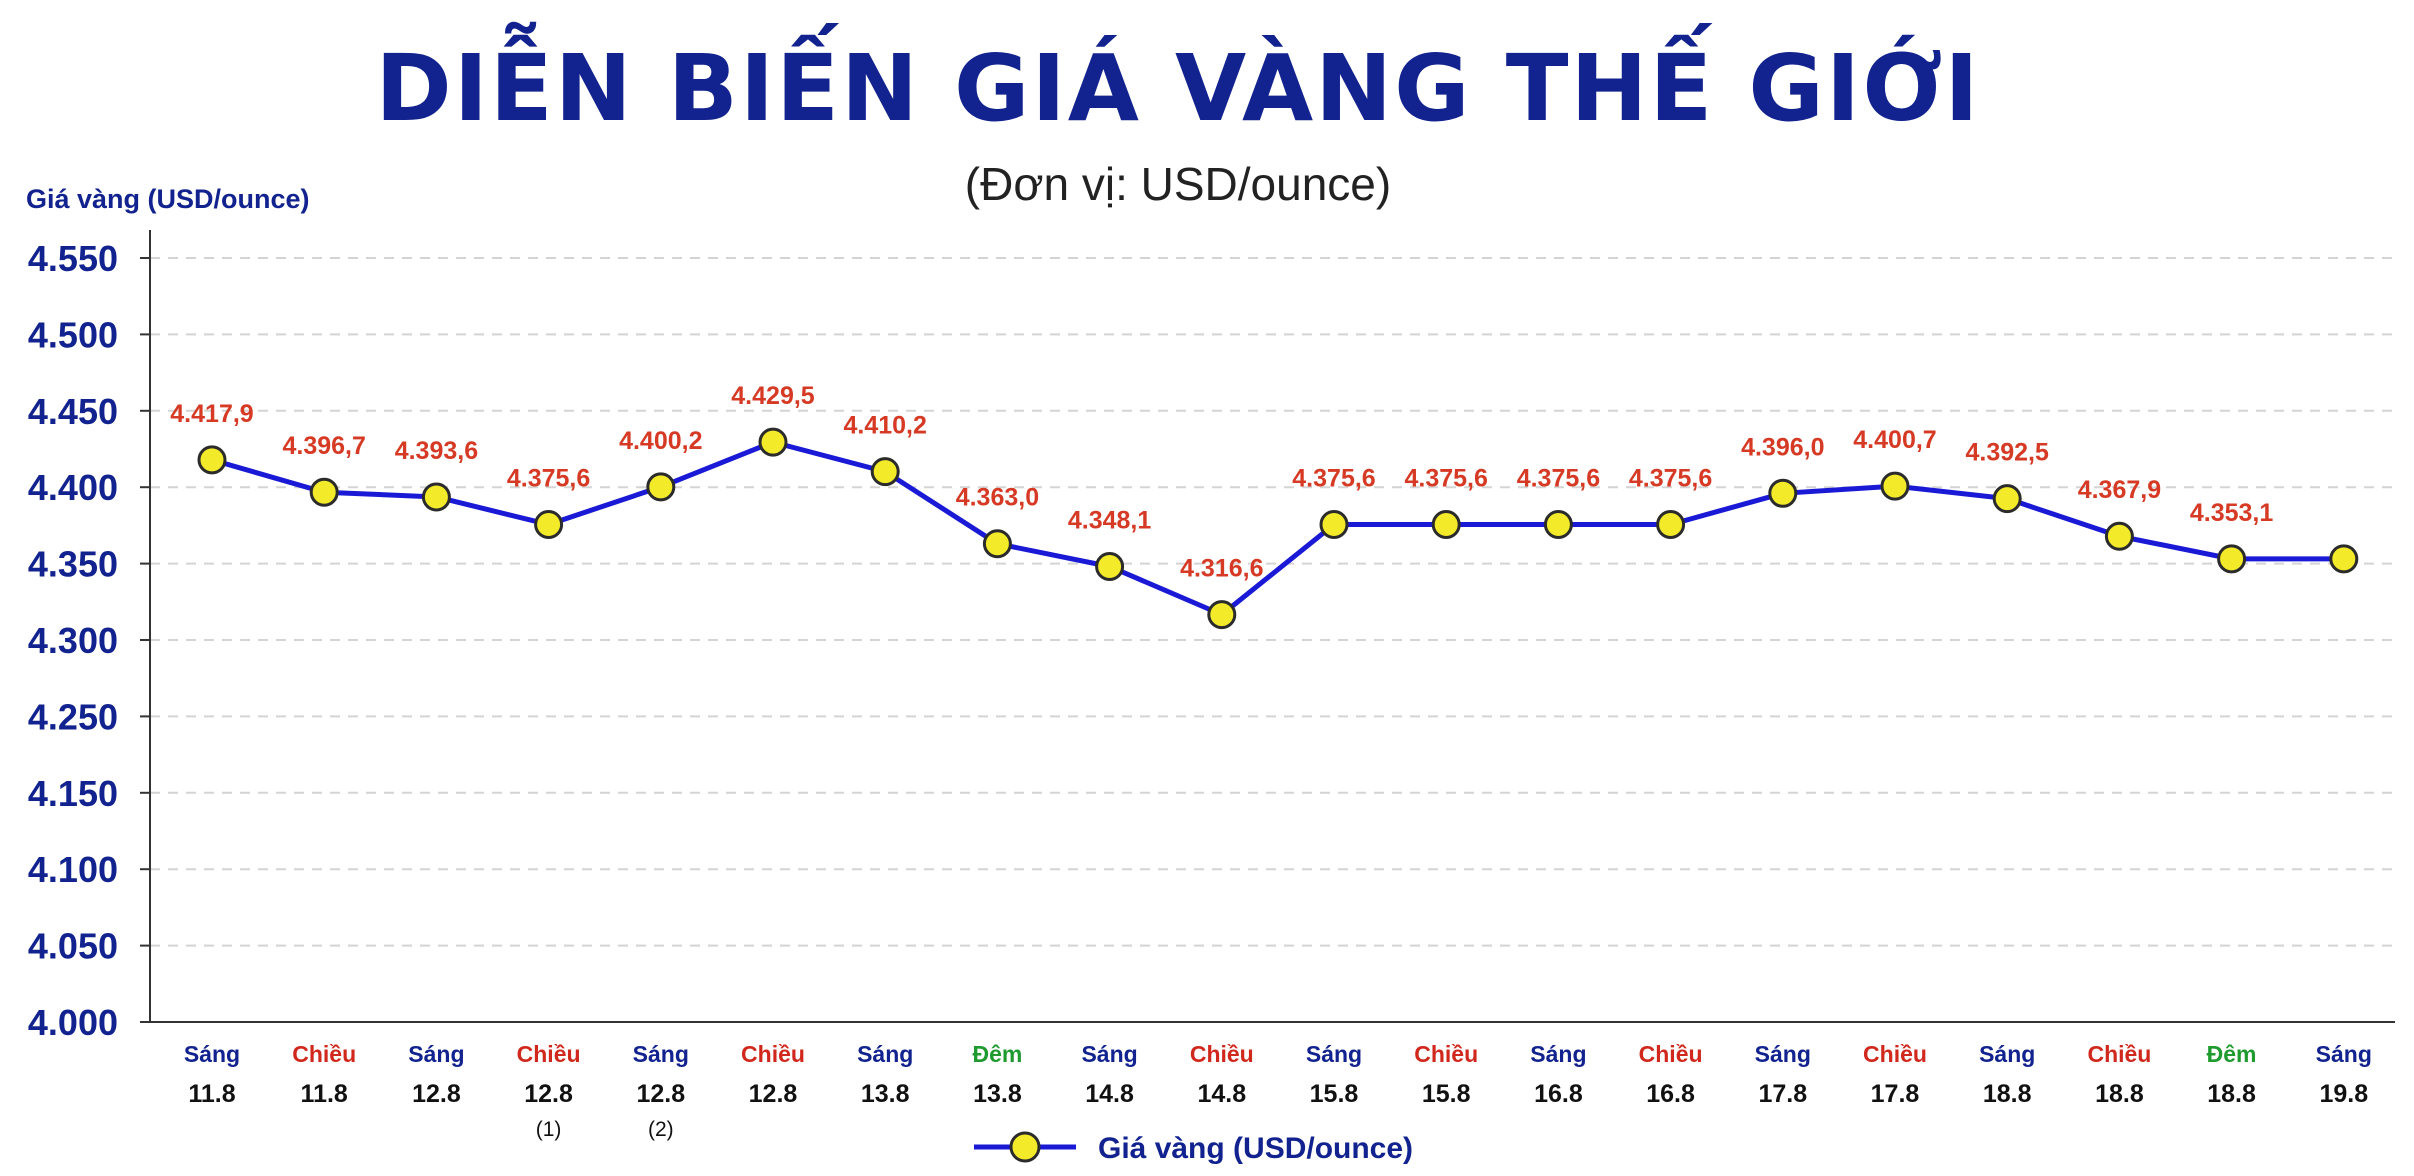  Describe the element at coordinates (73, 411) in the screenshot. I see `y-tick-label: 4.450` at that location.